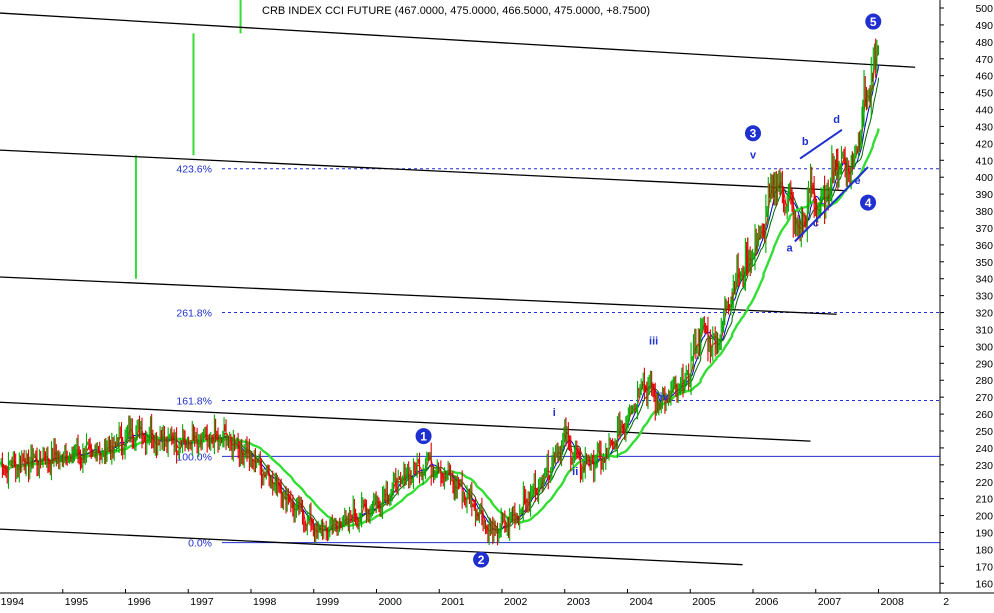  I want to click on x-tick-label: 1995, so click(77, 602).